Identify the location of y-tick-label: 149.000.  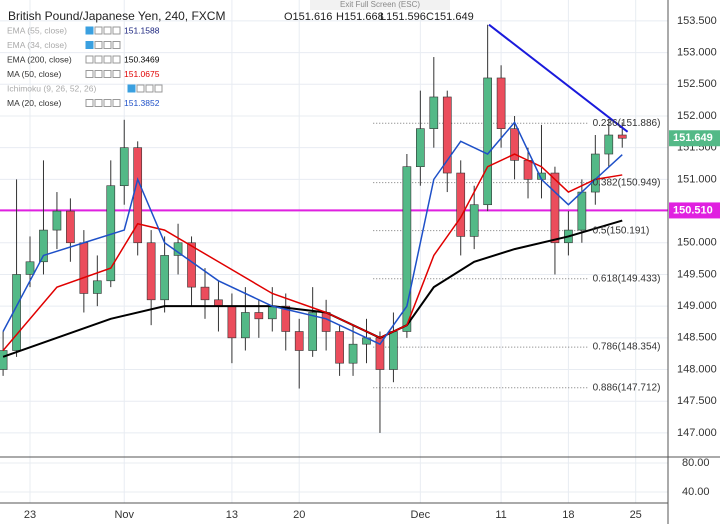
(697, 306).